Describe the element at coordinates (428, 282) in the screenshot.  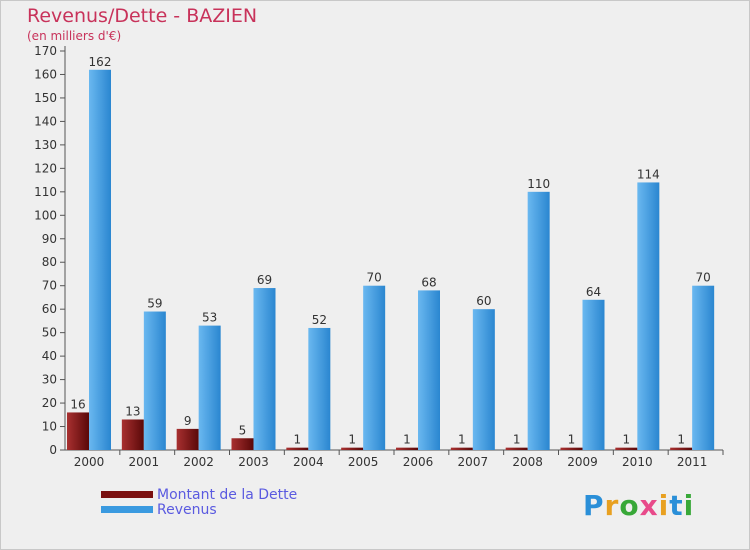
I see `data-label-revenus: 68` at that location.